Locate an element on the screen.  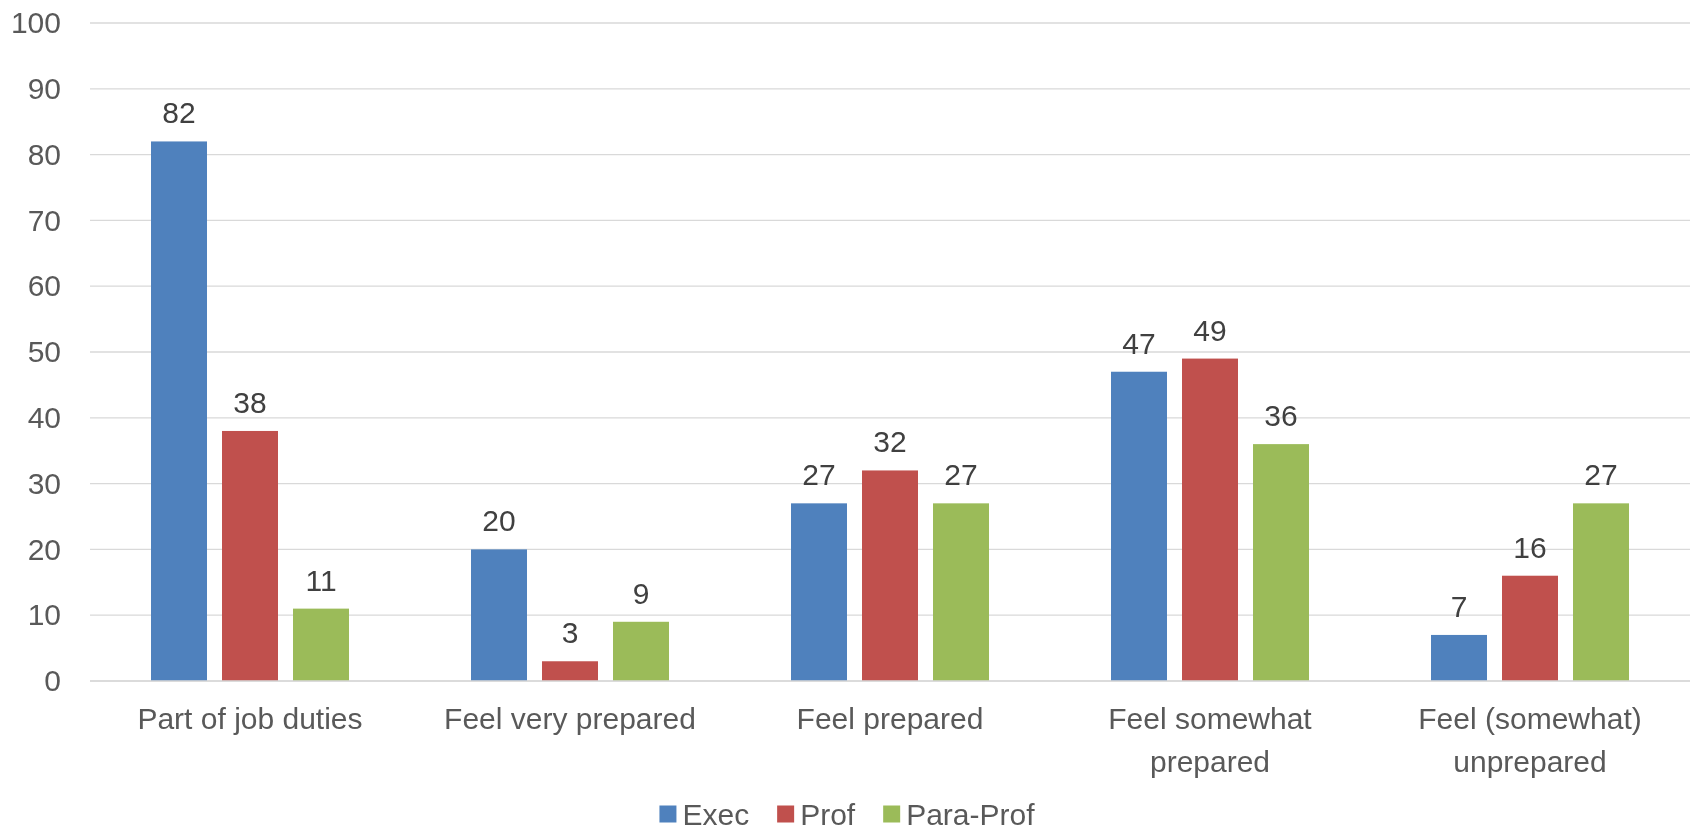
data-label: 38 is located at coordinates (250, 402).